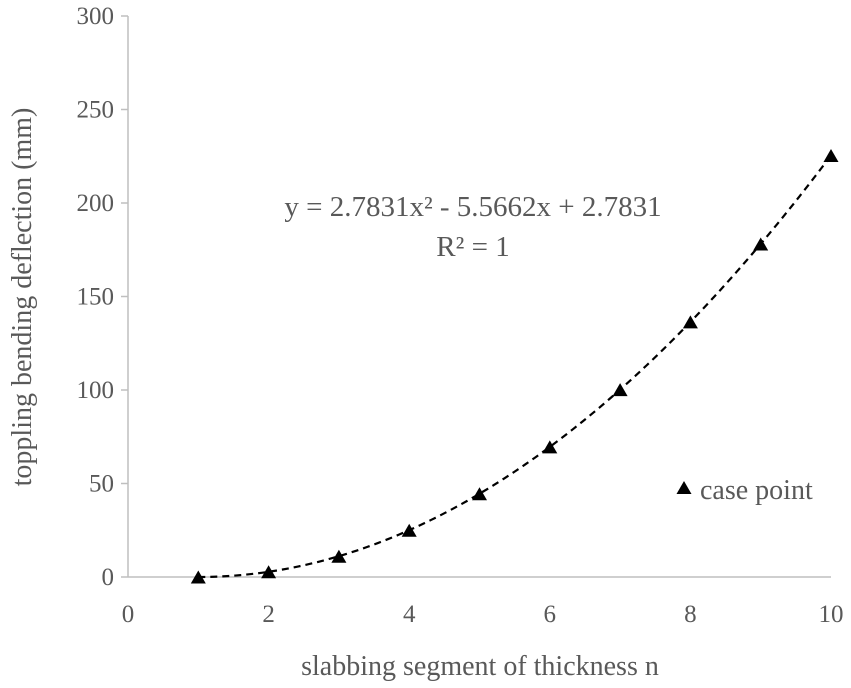  I want to click on legend-marker, so click(684, 487).